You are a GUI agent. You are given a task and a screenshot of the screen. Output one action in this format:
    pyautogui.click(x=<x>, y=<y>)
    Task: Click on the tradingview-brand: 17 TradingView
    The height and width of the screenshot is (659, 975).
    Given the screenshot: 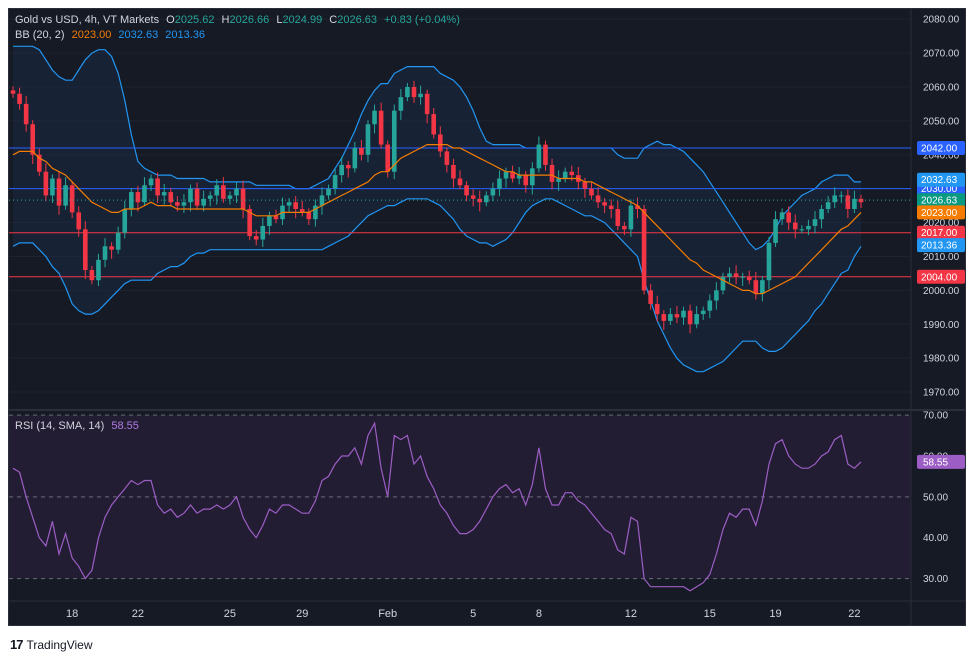 What is the action you would take?
    pyautogui.click(x=51, y=644)
    